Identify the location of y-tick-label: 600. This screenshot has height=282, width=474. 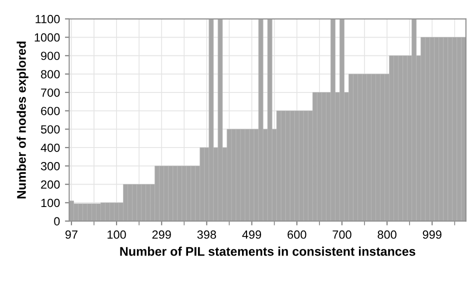
(50, 111).